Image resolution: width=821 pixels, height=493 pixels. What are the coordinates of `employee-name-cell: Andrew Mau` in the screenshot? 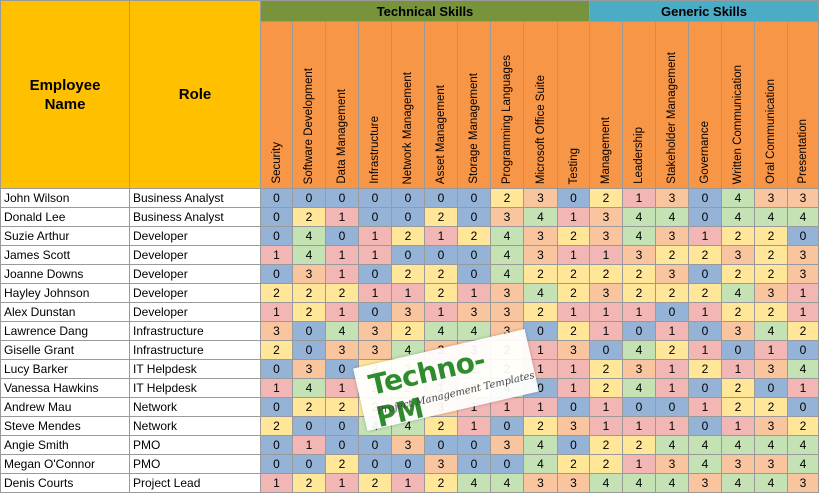 It's located at (65, 407).